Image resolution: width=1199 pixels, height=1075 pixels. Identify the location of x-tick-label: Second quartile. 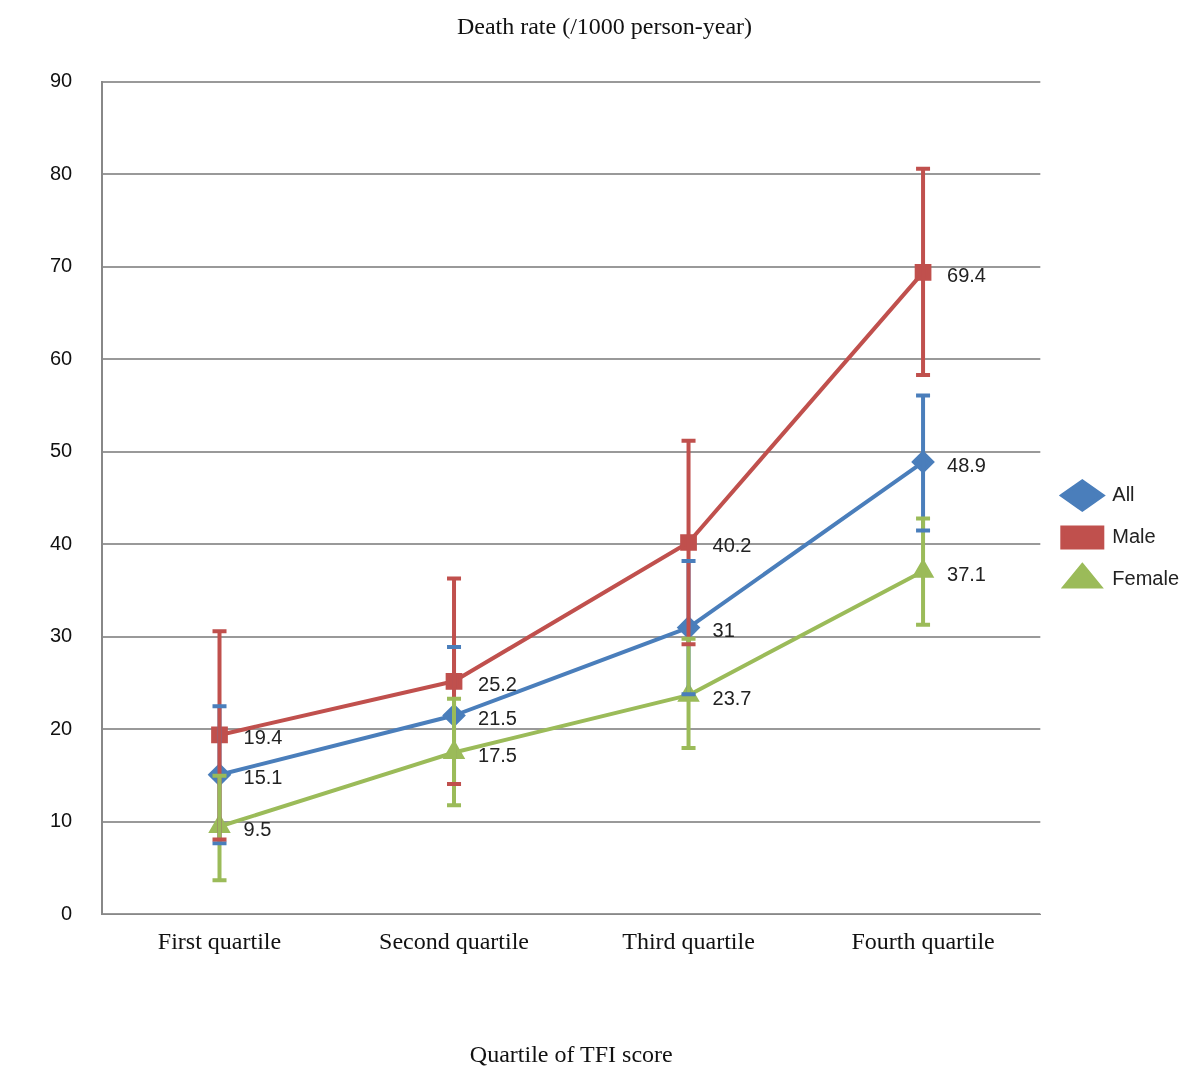
(454, 941).